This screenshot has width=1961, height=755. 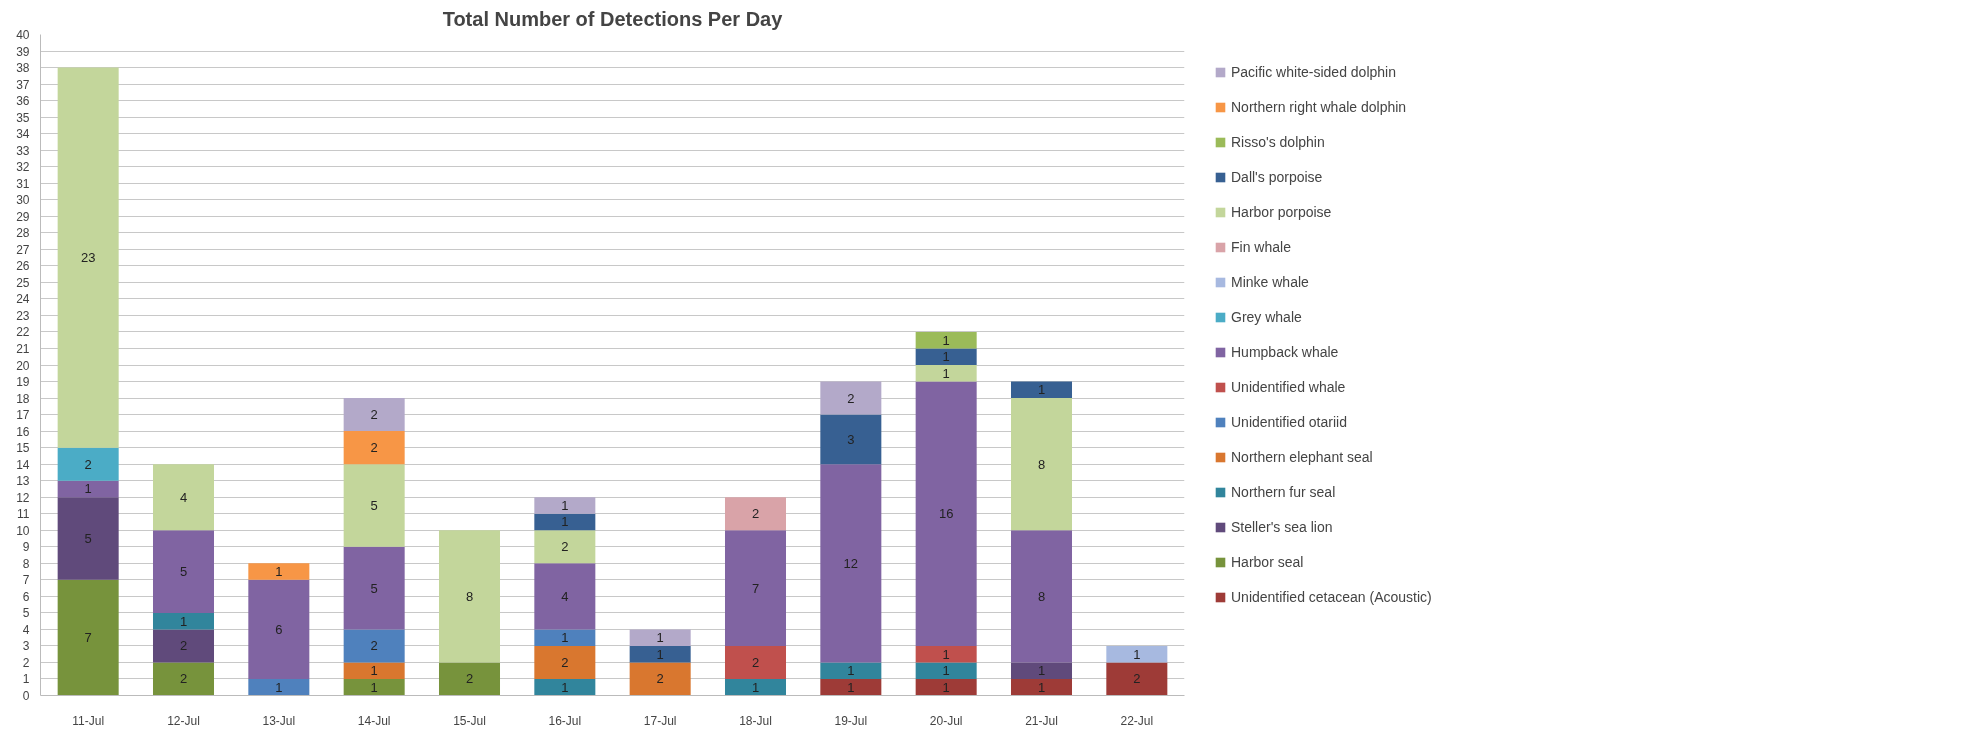 I want to click on y-tick-label: 24, so click(x=23, y=299).